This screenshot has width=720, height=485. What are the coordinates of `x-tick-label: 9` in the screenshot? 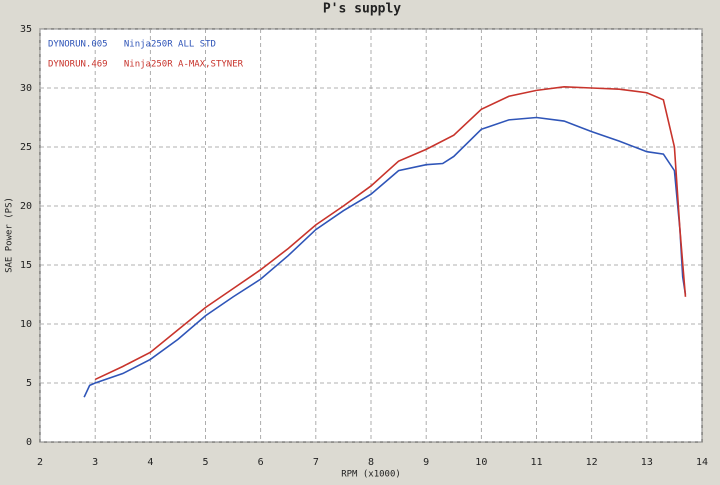 It's located at (426, 462).